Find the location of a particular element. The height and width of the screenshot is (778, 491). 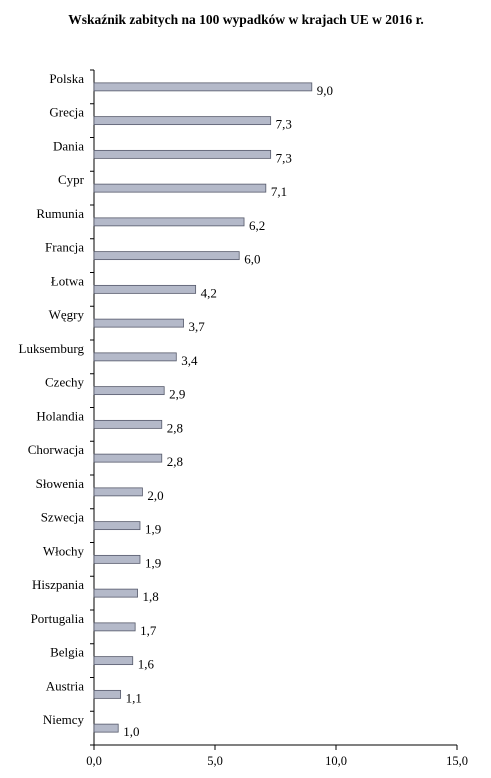

category-label: Niemcy is located at coordinates (64, 719).